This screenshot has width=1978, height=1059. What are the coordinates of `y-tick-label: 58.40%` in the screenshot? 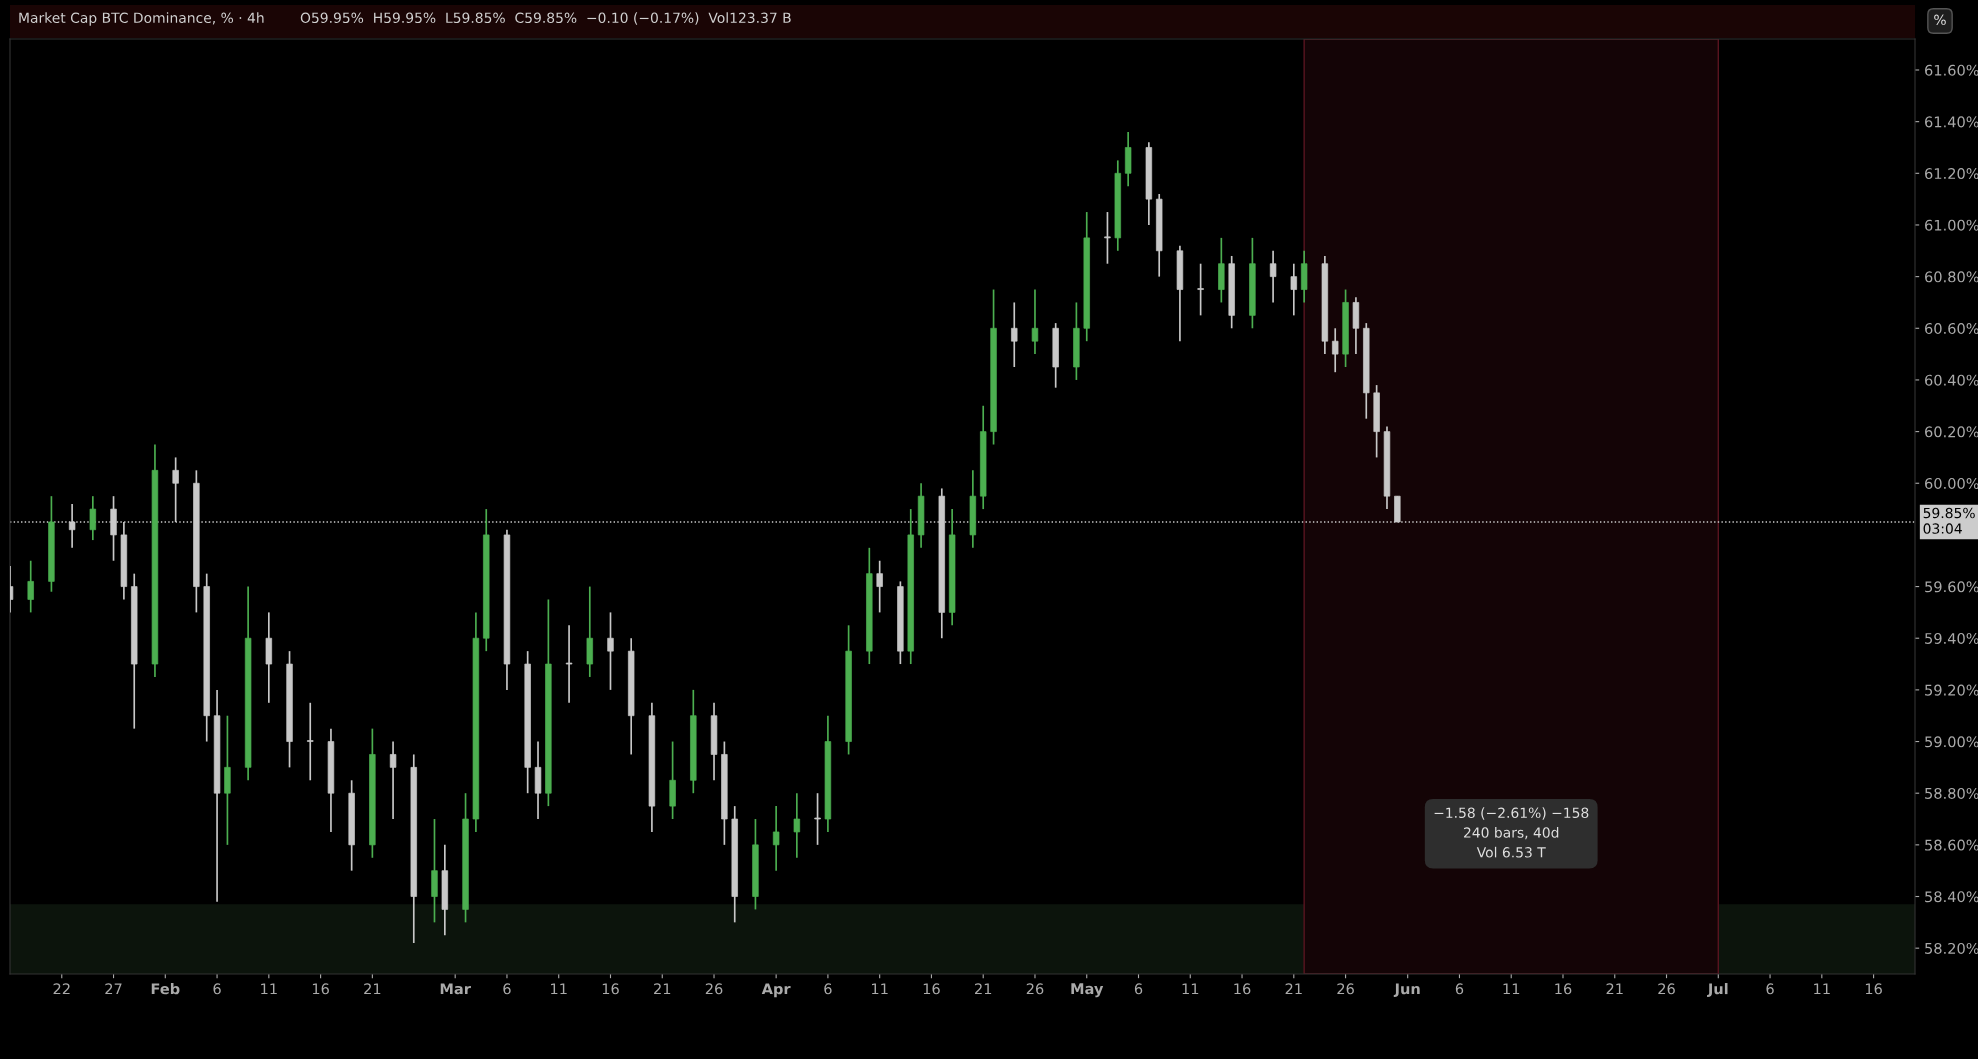 It's located at (1951, 897).